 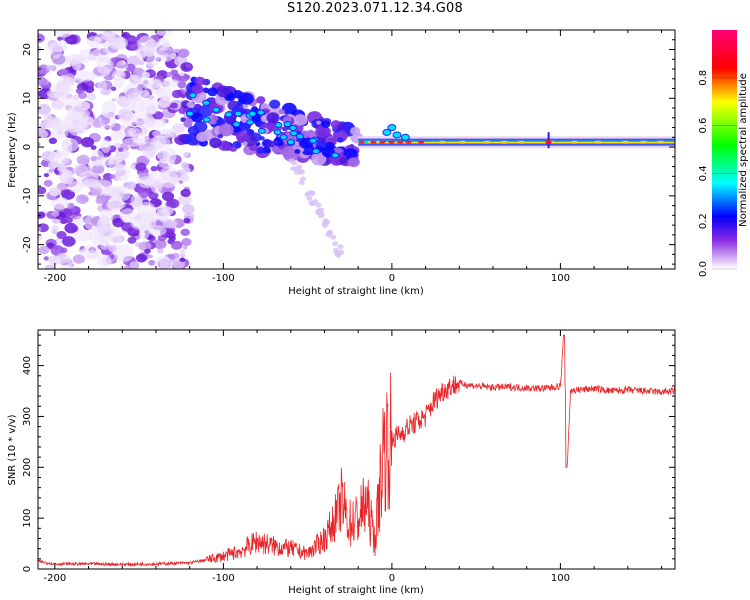 I want to click on bottom-y-tick-label: 0, so click(x=27, y=569).